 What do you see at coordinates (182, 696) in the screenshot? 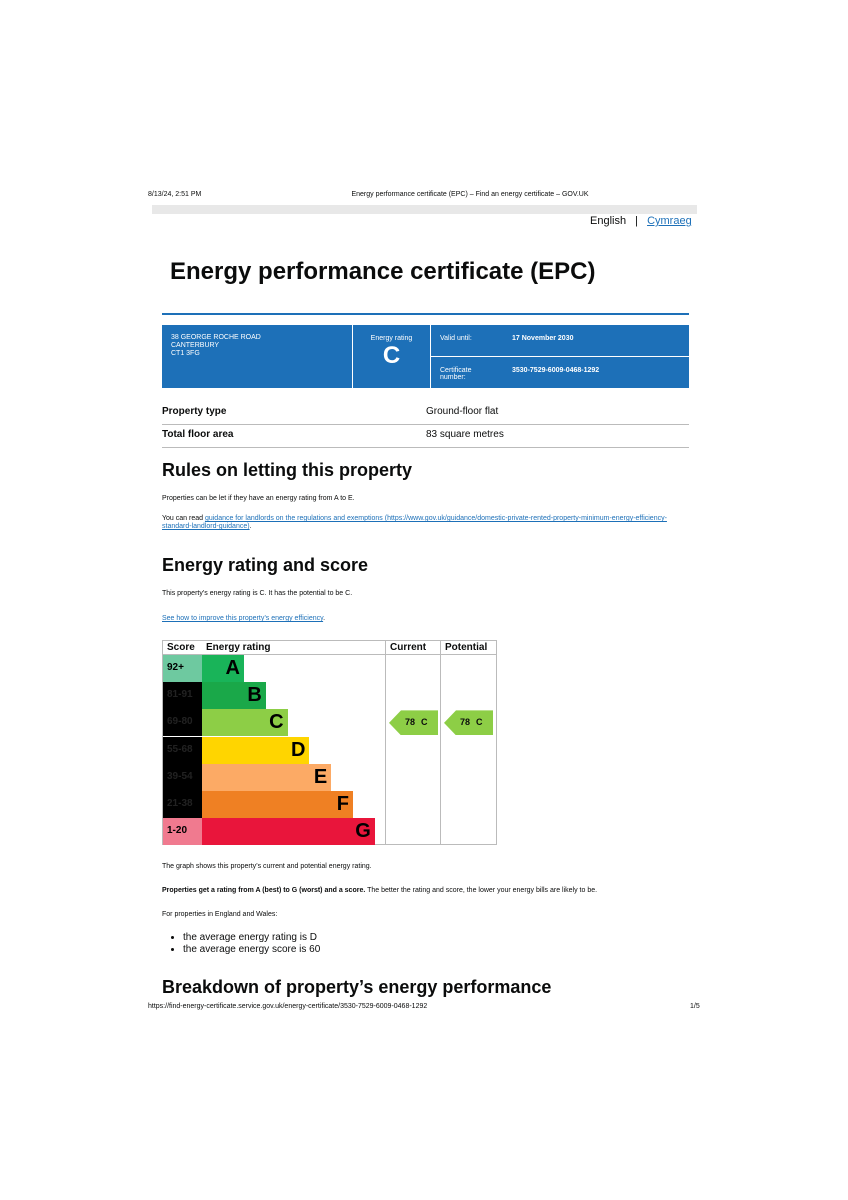
I see `score-cell: 81-91` at bounding box center [182, 696].